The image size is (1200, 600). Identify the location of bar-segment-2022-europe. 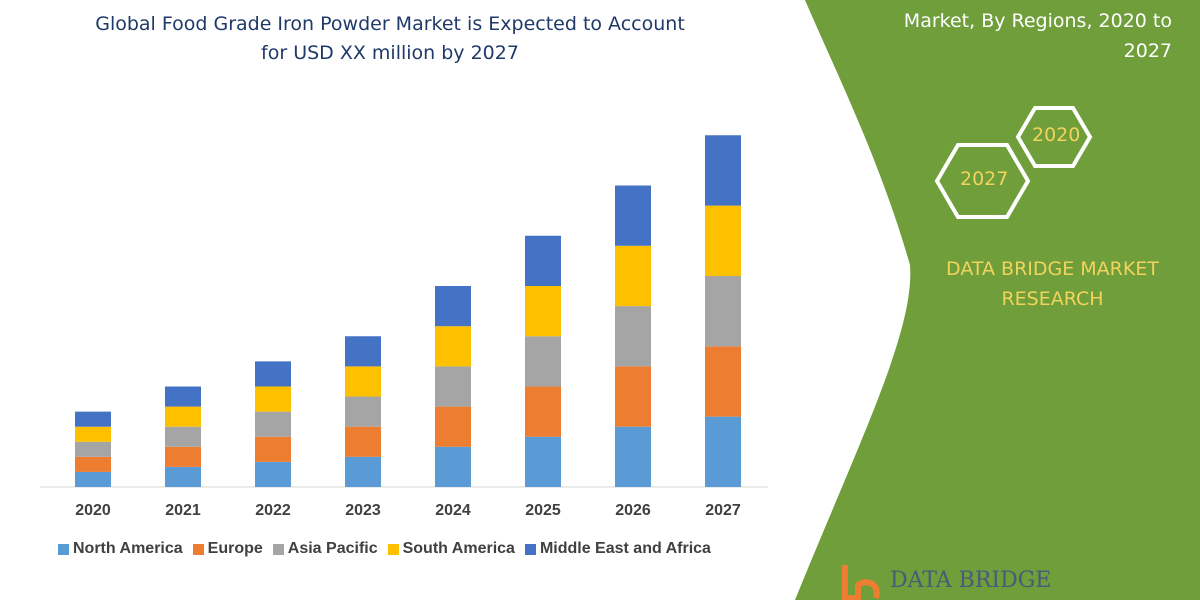
(273, 449).